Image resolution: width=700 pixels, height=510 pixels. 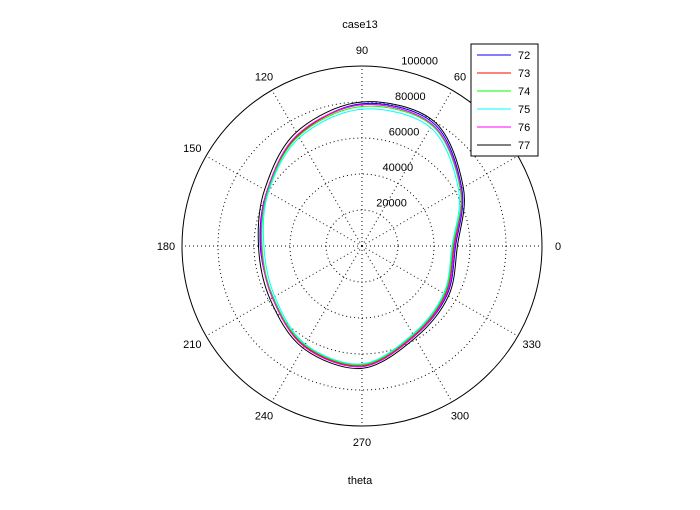 What do you see at coordinates (532, 345) in the screenshot?
I see `angle-tick-label-330: 330` at bounding box center [532, 345].